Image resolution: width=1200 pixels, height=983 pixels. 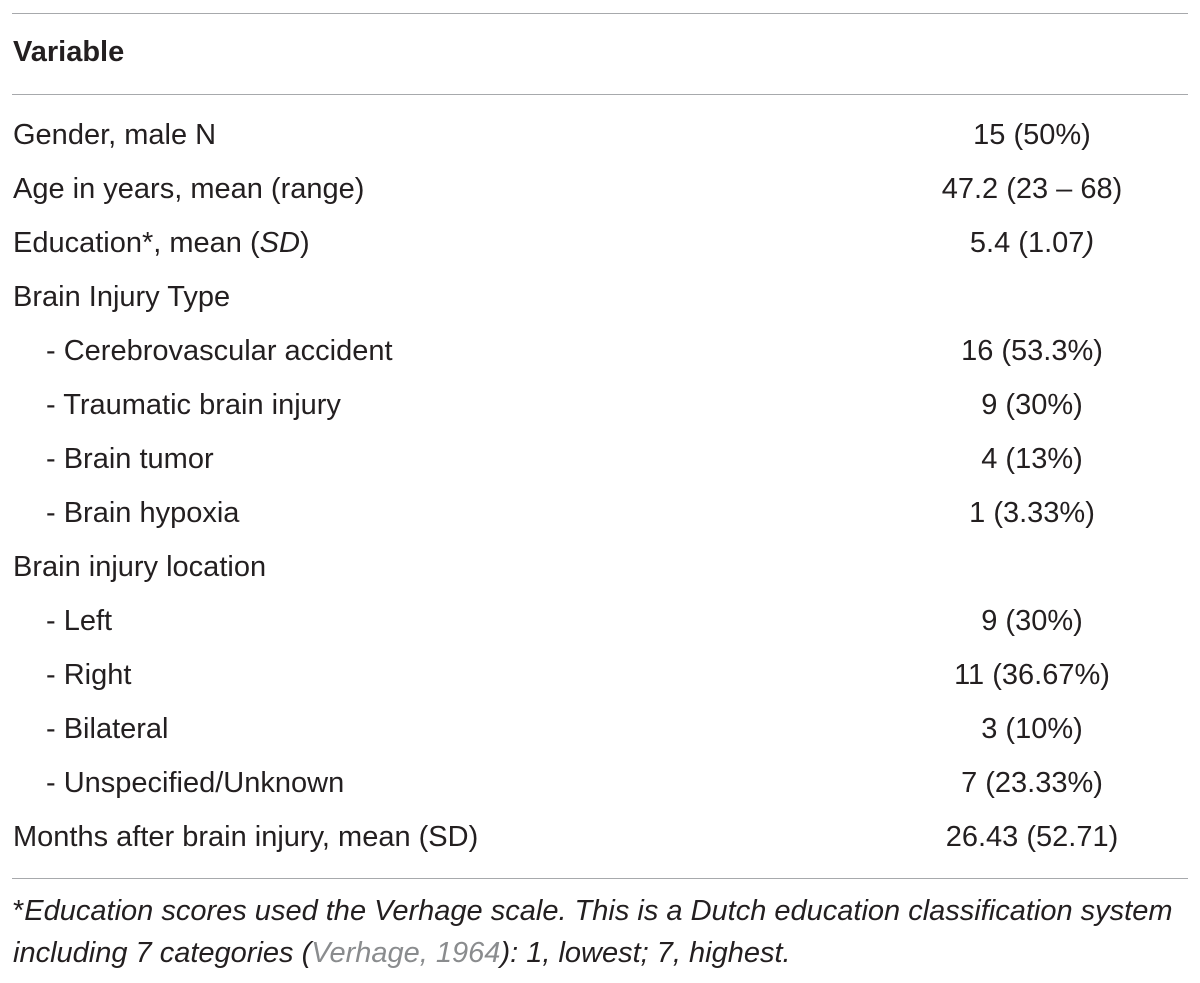 What do you see at coordinates (600, 520) in the screenshot?
I see `table-row-hypoxia: - Brain hypoxia 1 (3.33%)` at bounding box center [600, 520].